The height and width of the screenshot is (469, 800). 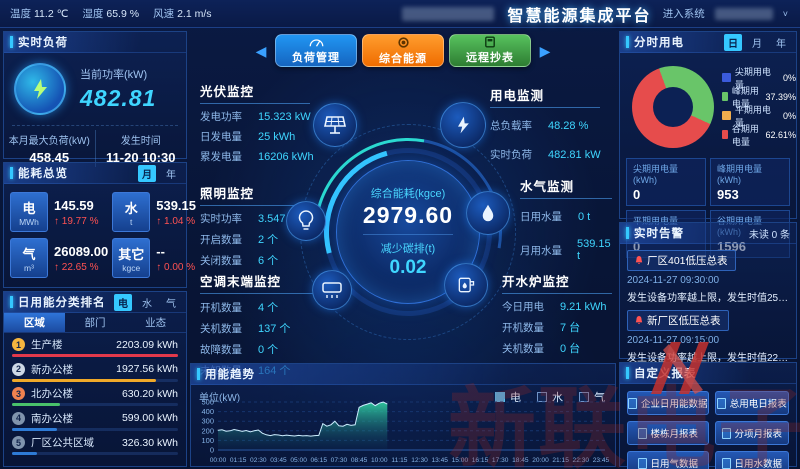 I want to click on panel-title: 日用能分类排名, so click(x=62, y=303).